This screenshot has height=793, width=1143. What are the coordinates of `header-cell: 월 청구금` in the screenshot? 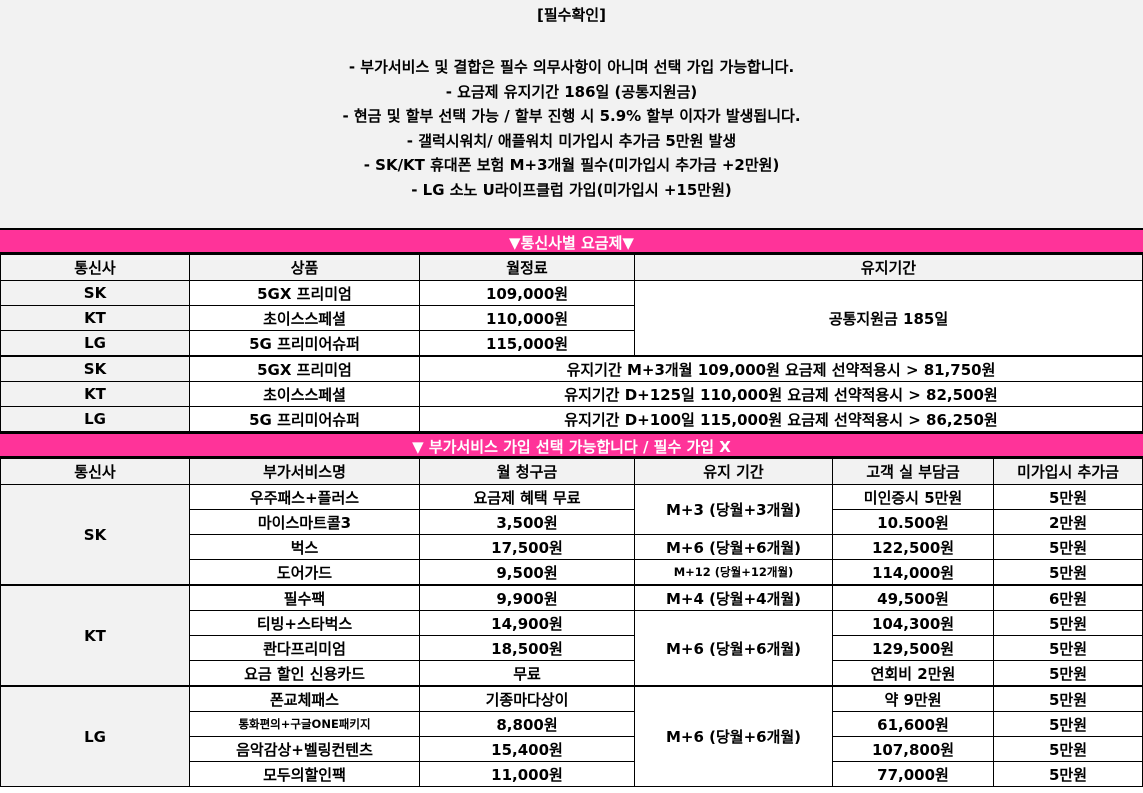 It's located at (527, 471).